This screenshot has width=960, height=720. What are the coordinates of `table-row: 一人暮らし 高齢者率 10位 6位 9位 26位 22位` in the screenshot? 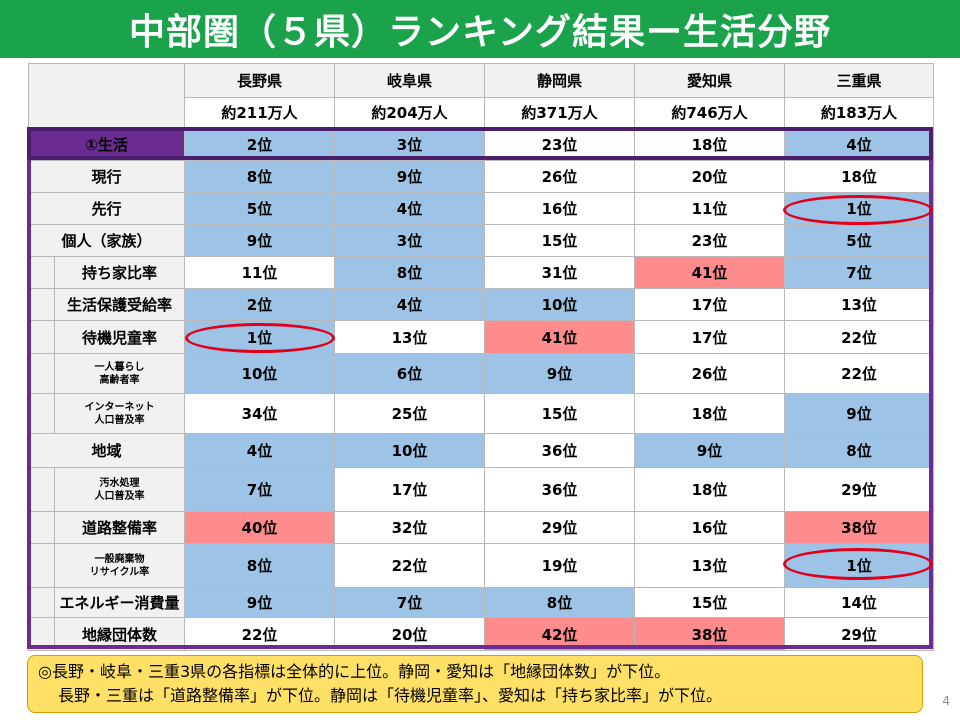 It's located at (481, 373).